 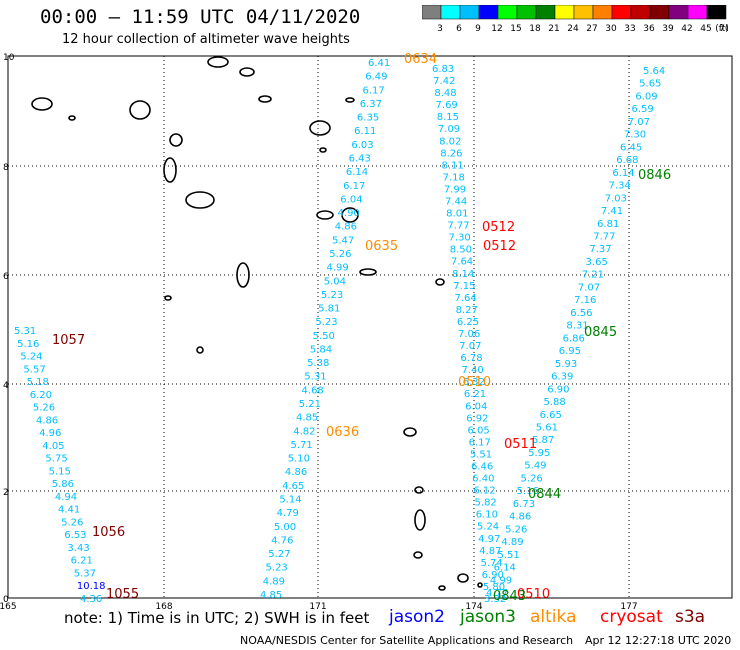 What do you see at coordinates (481, 454) in the screenshot?
I see `wave-height-value: 5.51` at bounding box center [481, 454].